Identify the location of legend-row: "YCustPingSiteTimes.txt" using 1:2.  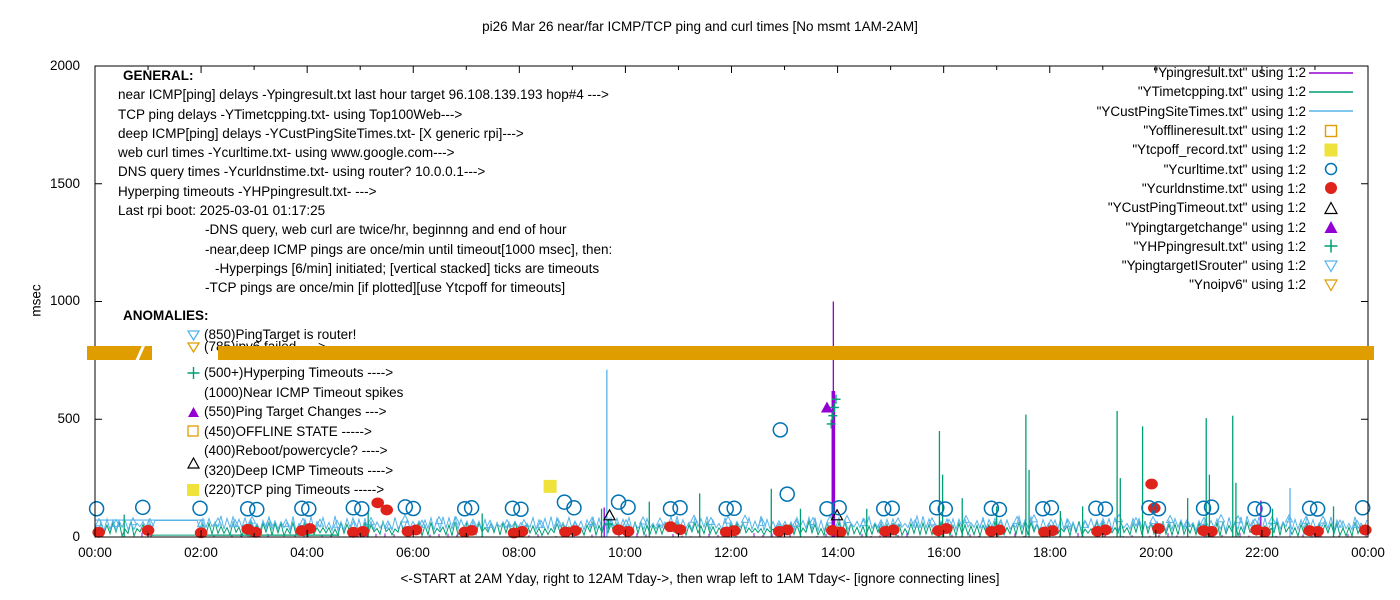
(1196, 111).